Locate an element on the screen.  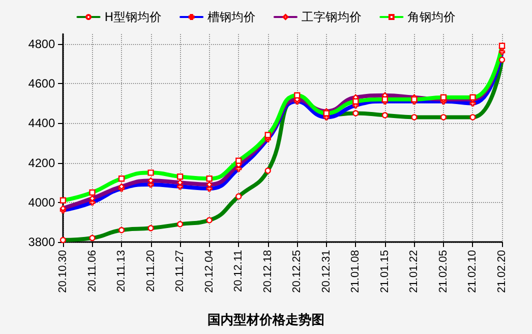
x-tick-label: 21.01.15 is located at coordinates (384, 271).